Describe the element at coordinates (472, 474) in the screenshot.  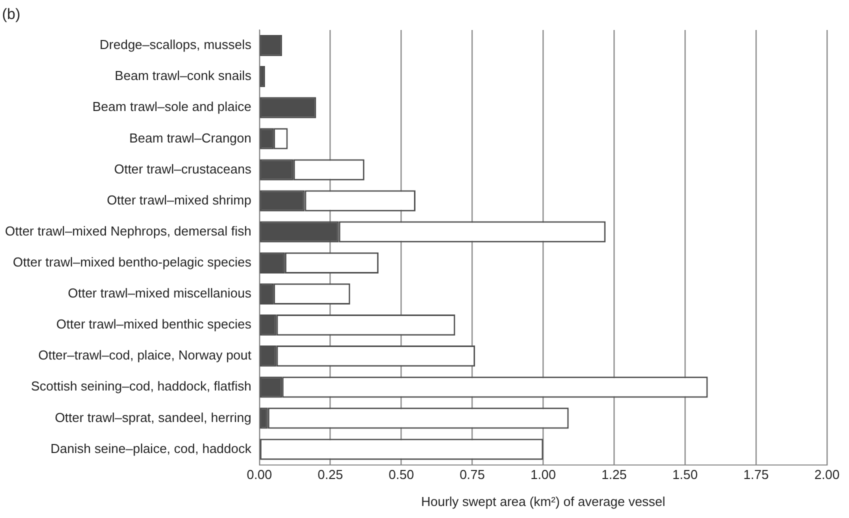
I see `x-tick-label: 0.75` at that location.